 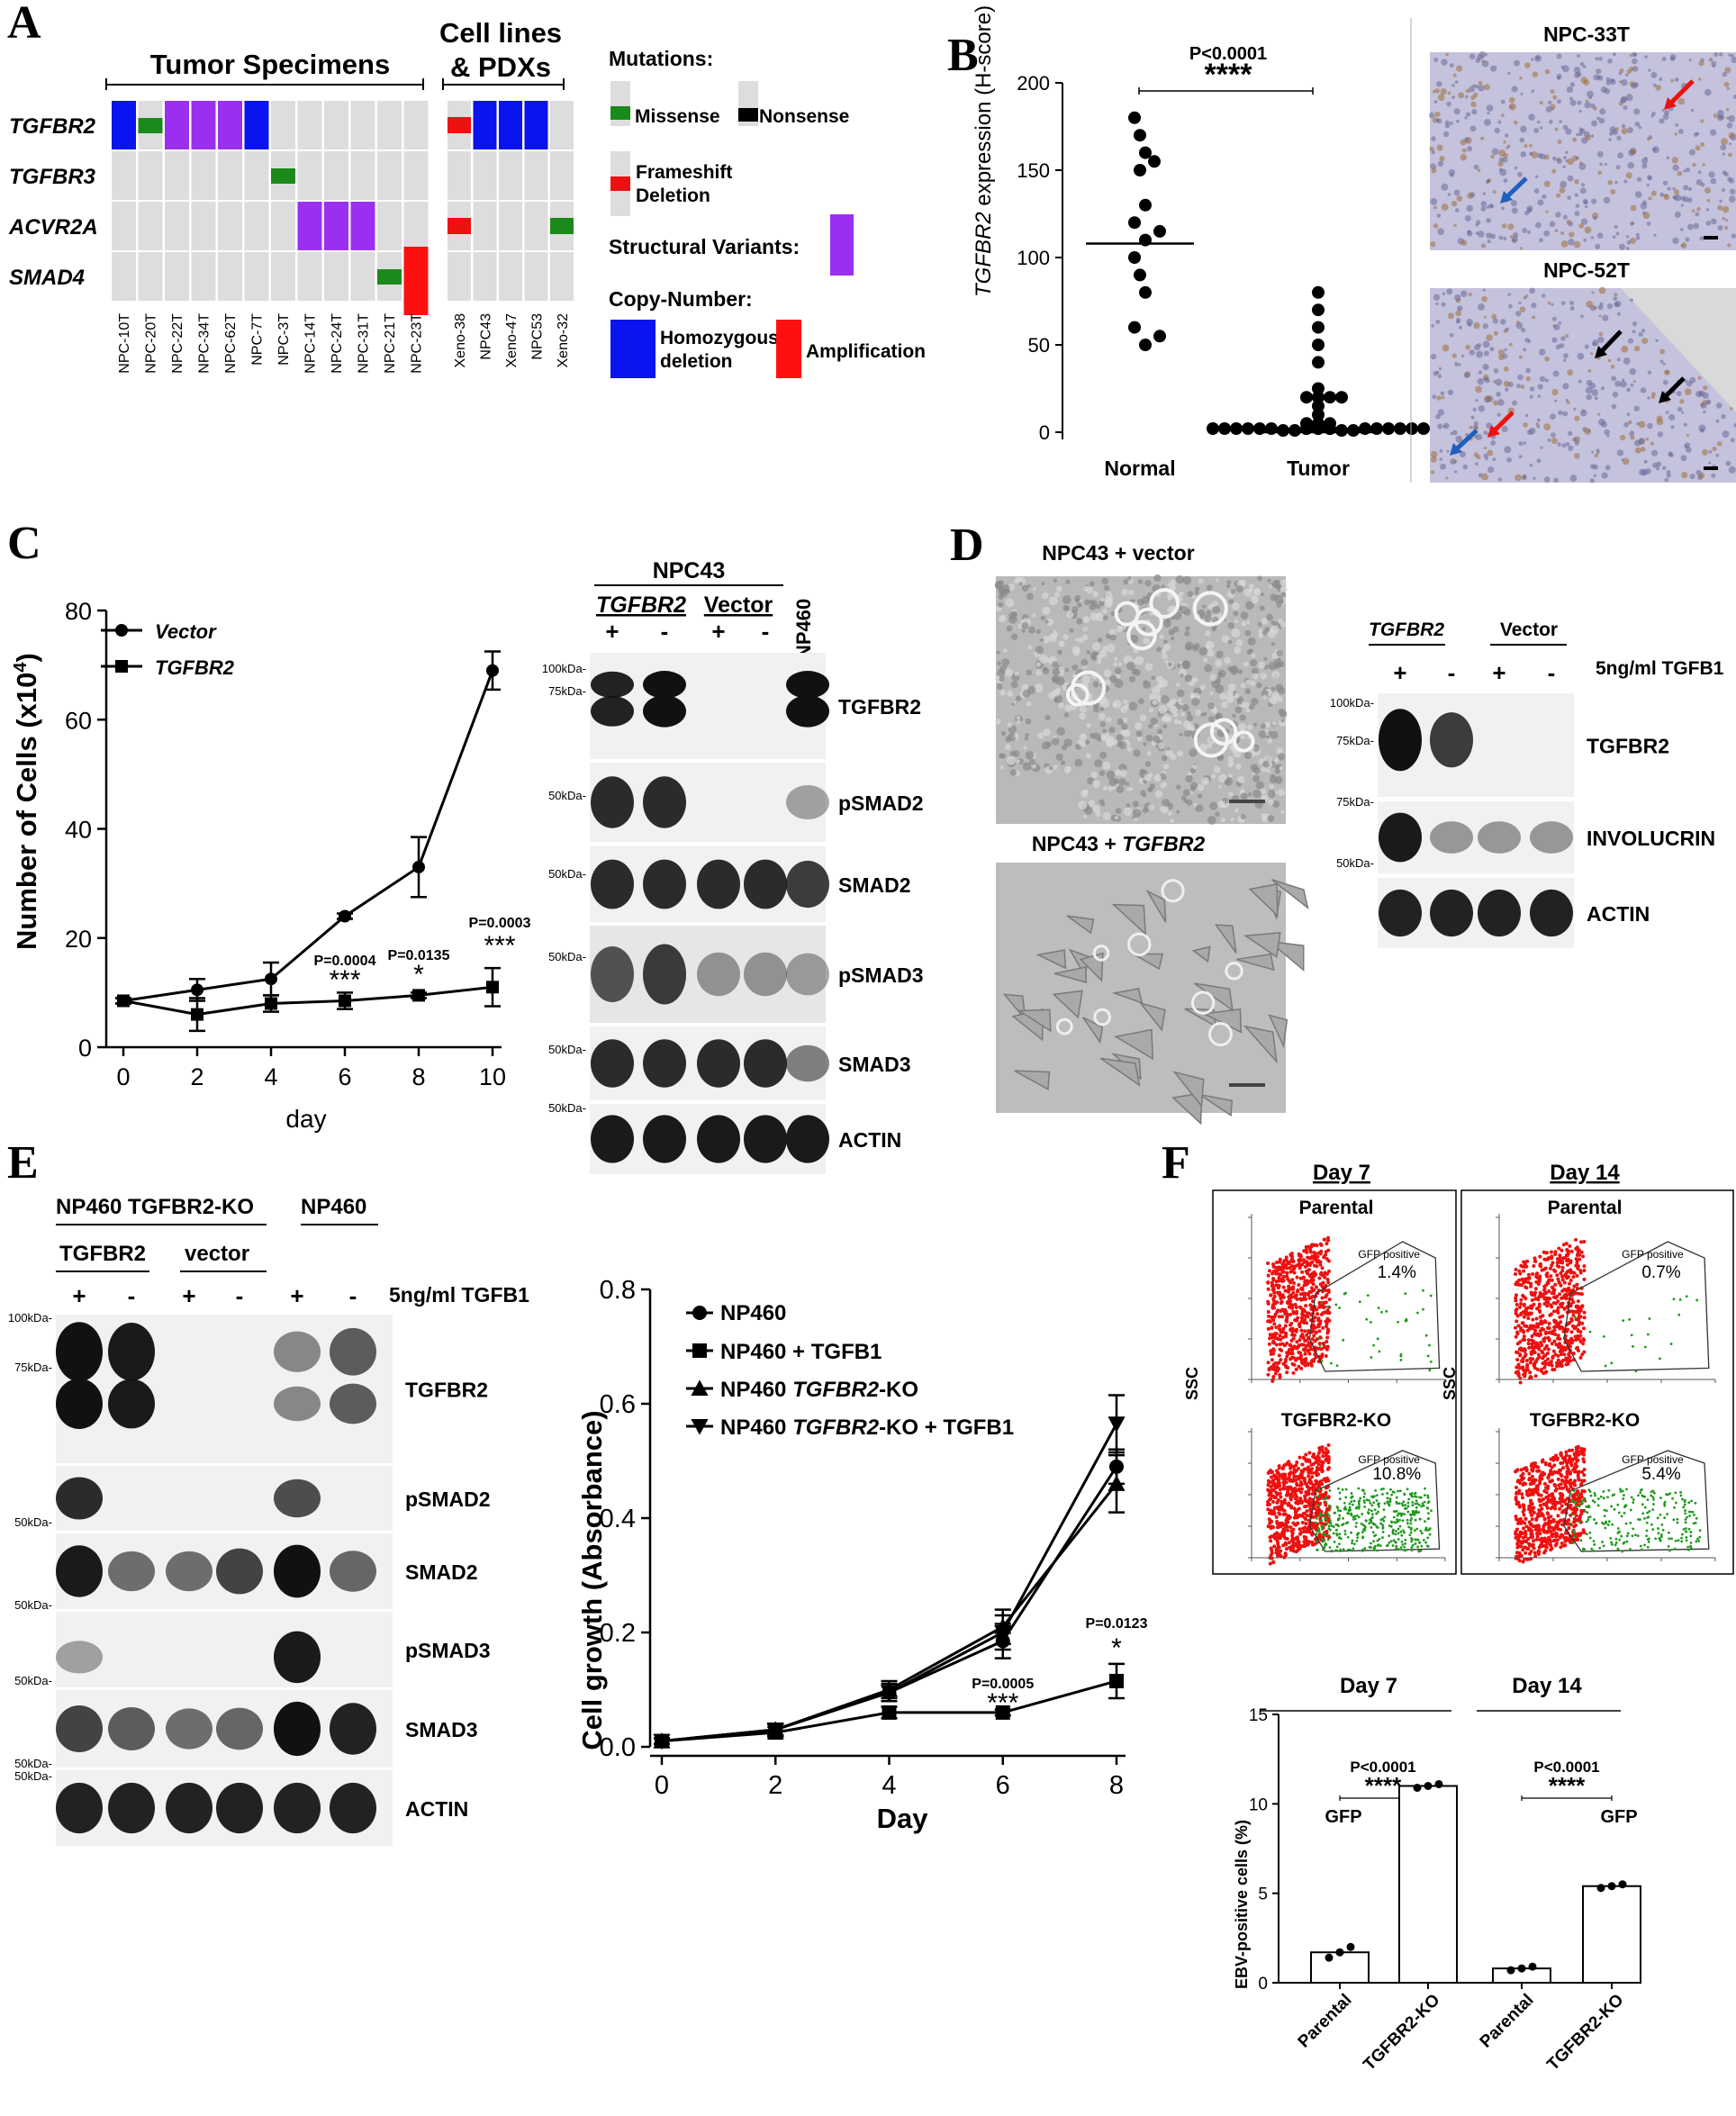 What do you see at coordinates (1117, 1483) in the screenshot?
I see `marker-triangle-up` at bounding box center [1117, 1483].